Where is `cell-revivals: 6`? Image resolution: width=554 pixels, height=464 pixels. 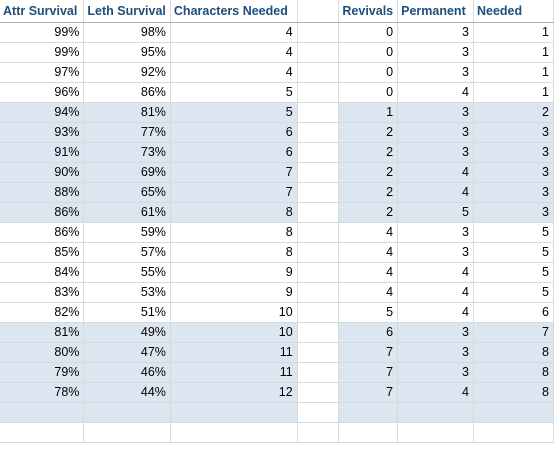
cell-revivals: 6 is located at coordinates (368, 332).